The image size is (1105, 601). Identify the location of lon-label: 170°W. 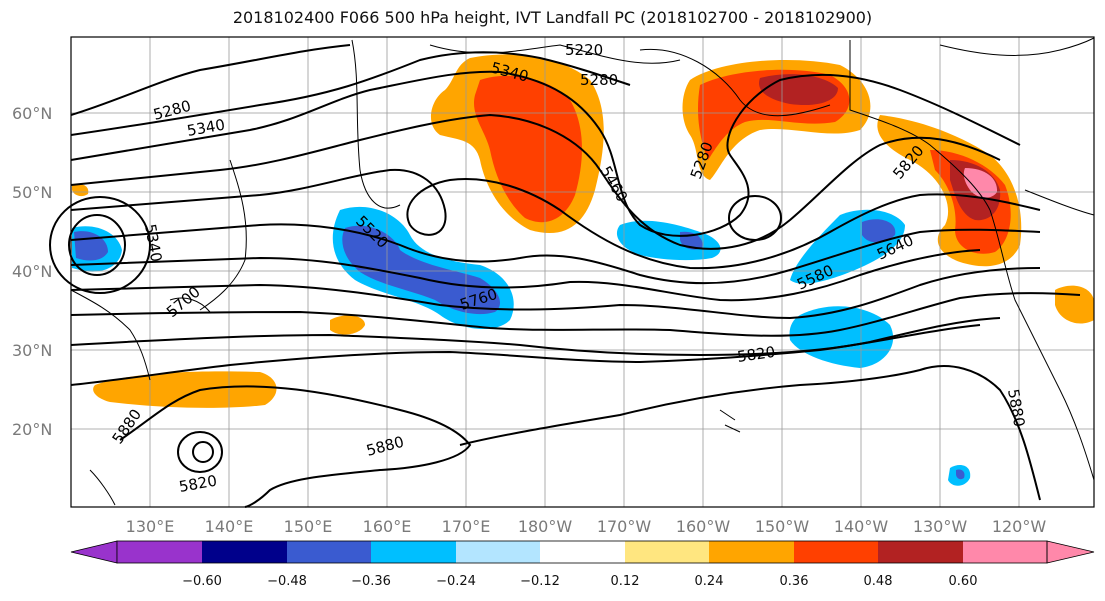
(624, 526).